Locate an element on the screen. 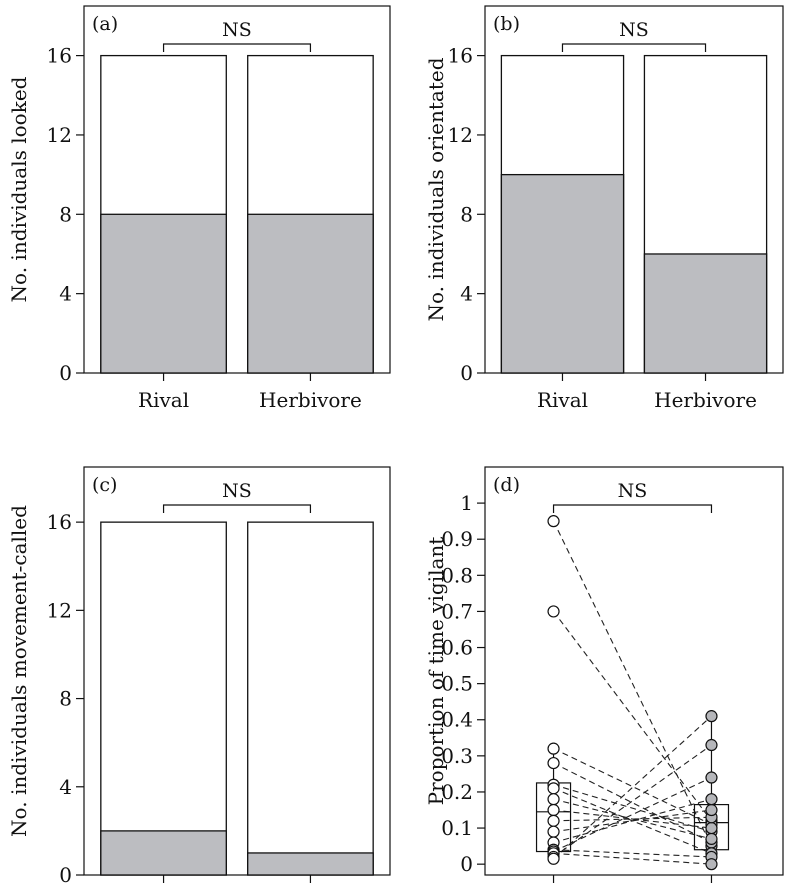  y-tick-label: 0.1 is located at coordinates (457, 828).